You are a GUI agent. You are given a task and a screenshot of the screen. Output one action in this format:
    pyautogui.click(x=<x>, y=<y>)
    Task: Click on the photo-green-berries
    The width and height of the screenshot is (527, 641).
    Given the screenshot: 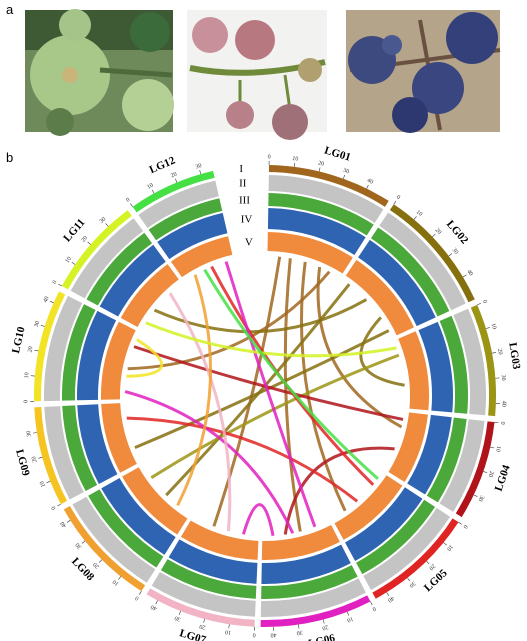 What is the action you would take?
    pyautogui.click(x=99, y=72)
    